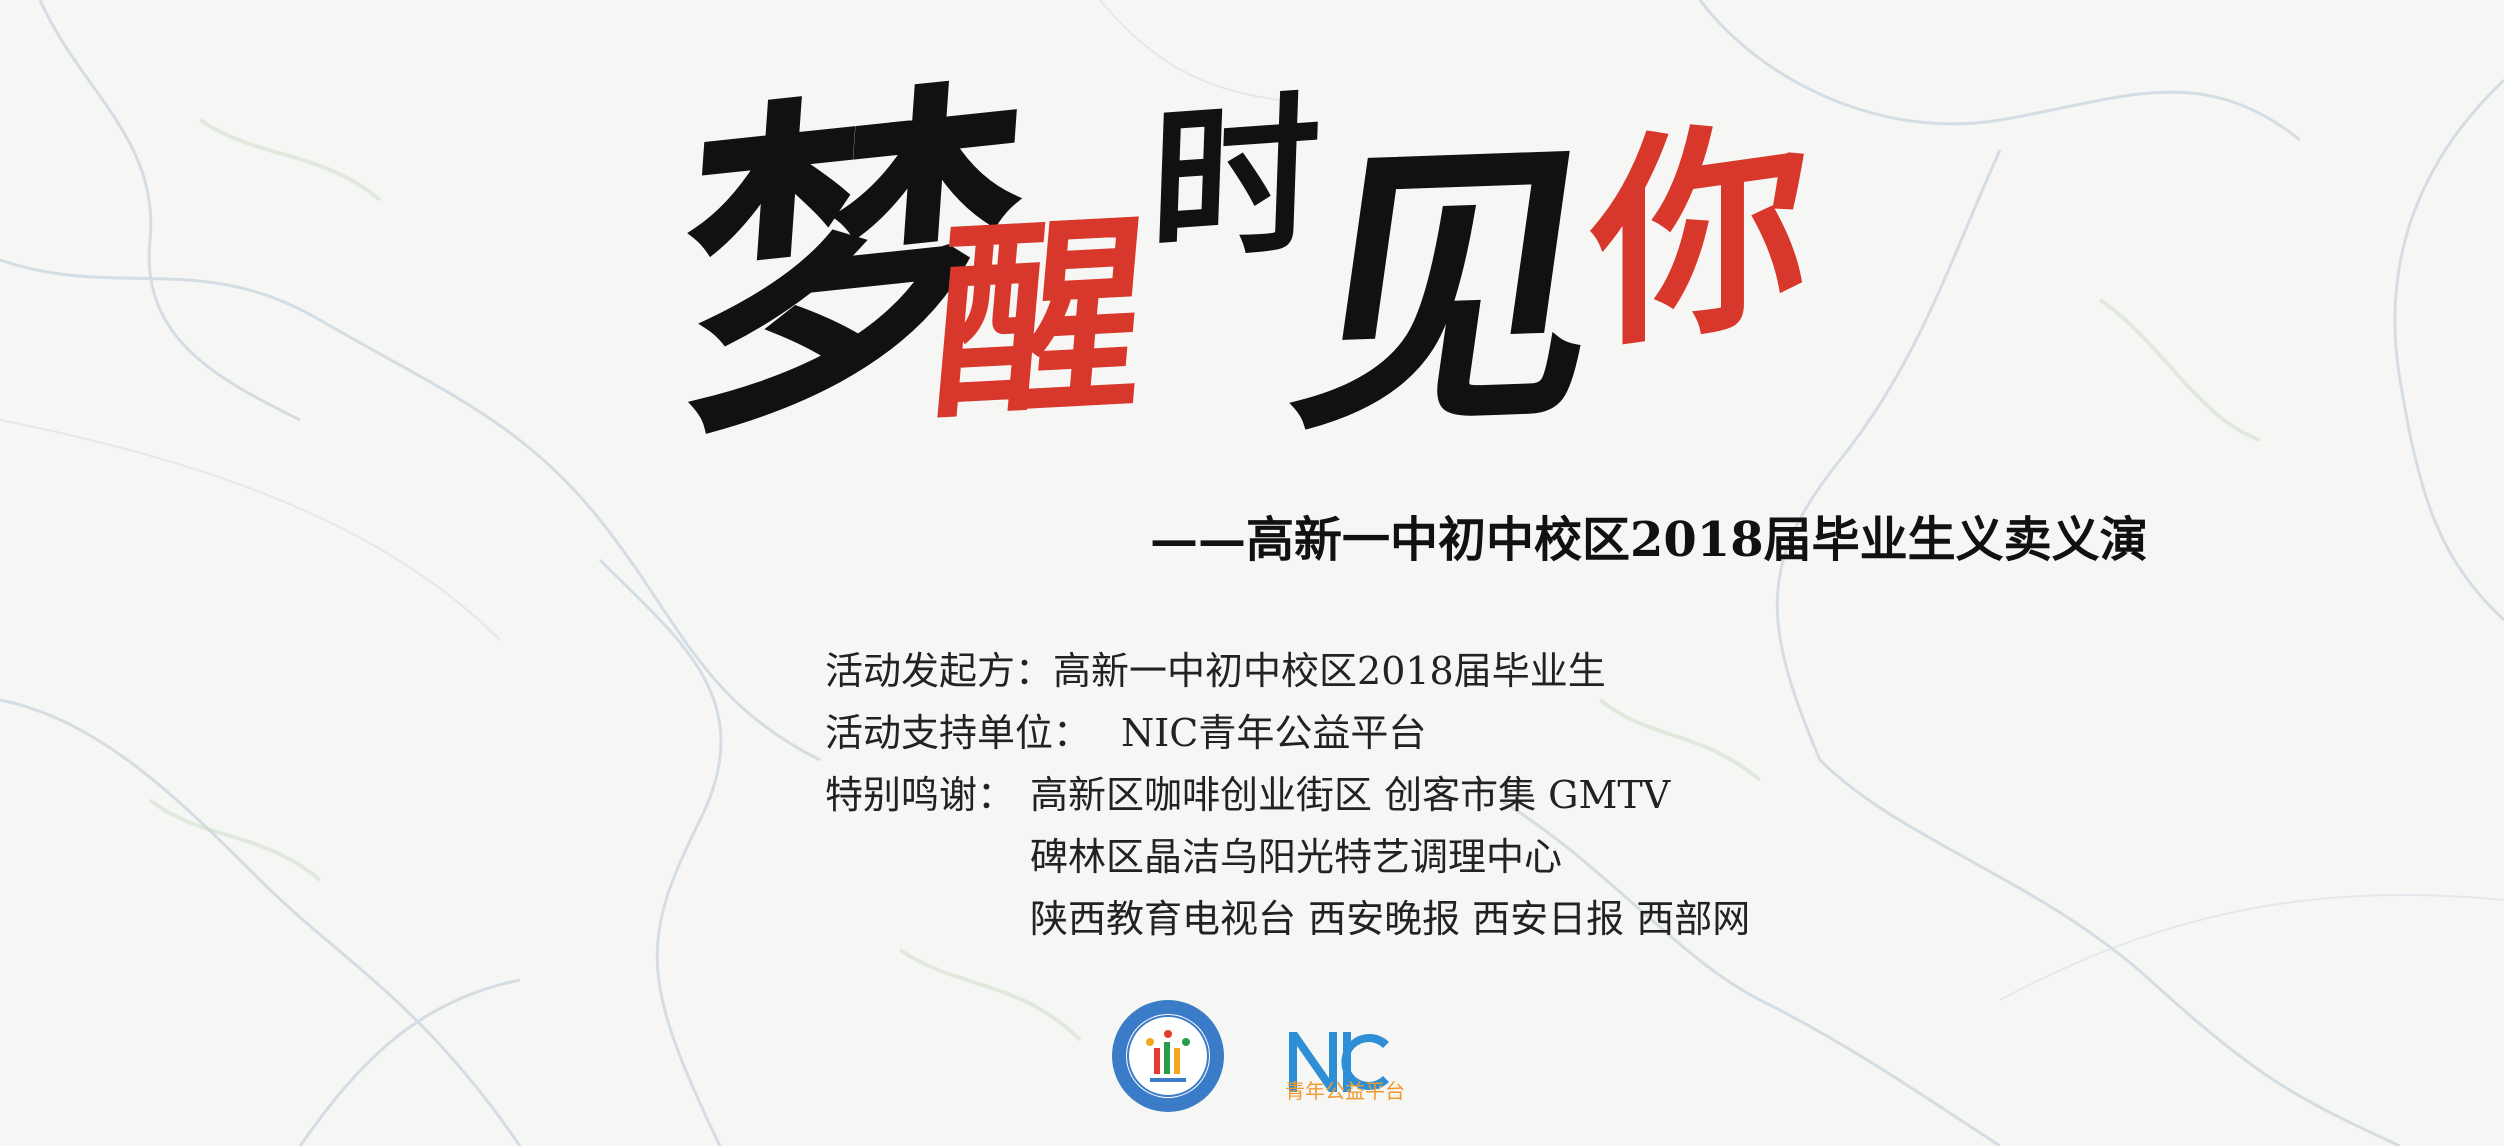  What do you see at coordinates (1274, 733) in the screenshot?
I see `supporter-value: NIC青年公益平台` at bounding box center [1274, 733].